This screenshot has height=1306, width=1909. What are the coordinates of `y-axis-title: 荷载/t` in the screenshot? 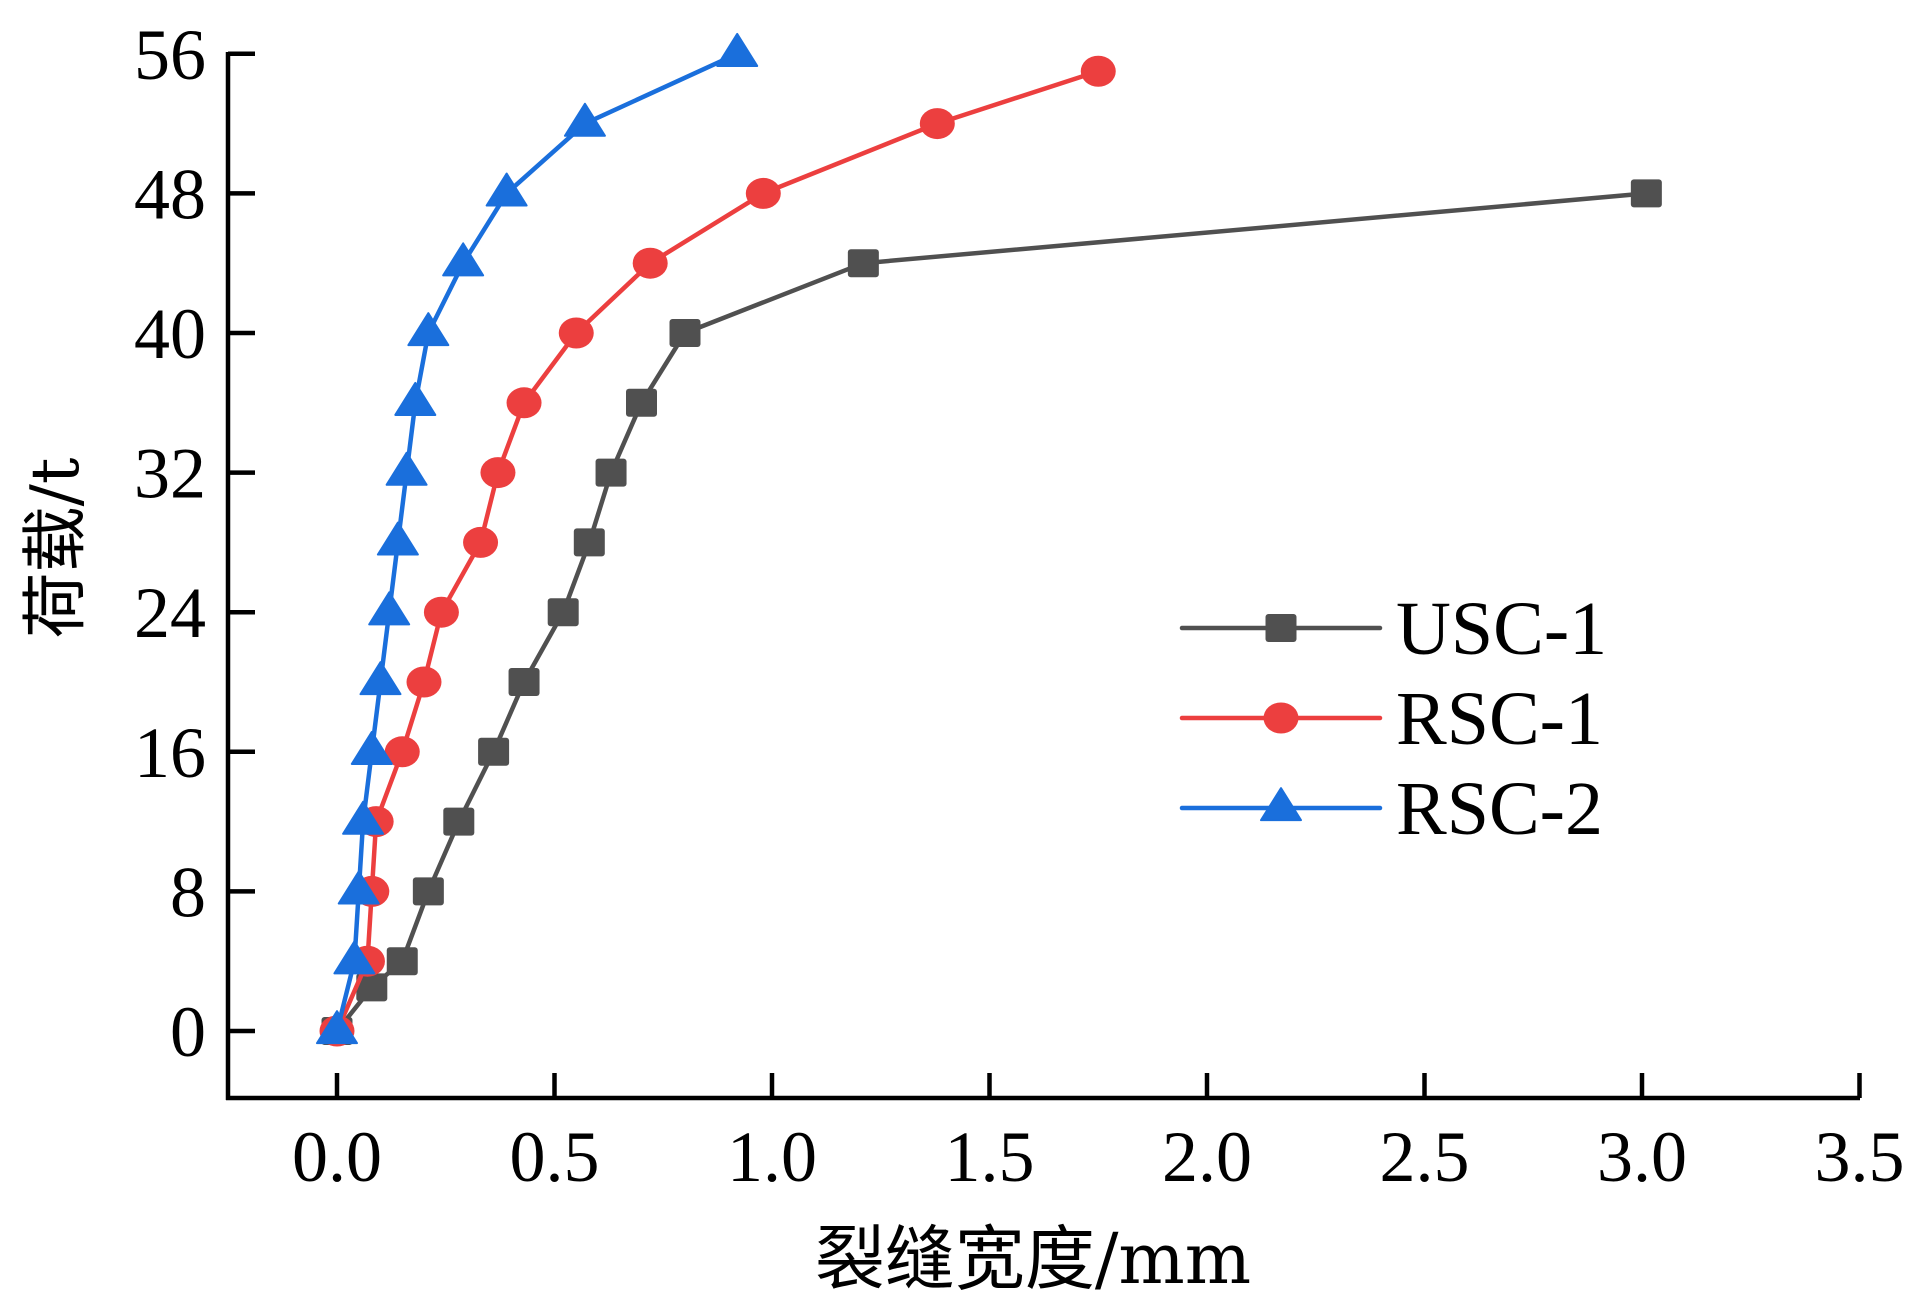 It's located at (55, 548).